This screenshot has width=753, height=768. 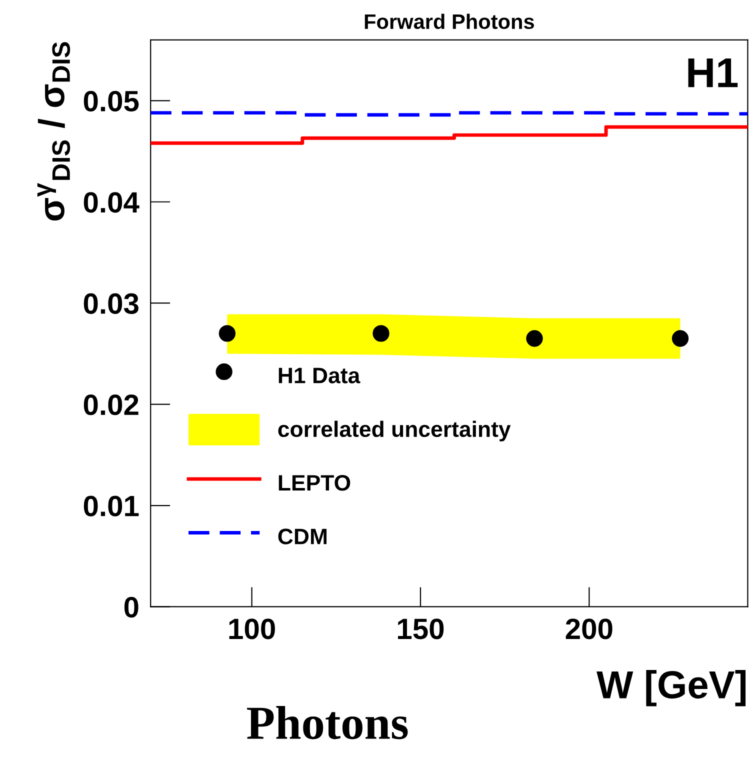 I want to click on annotation: H1, so click(x=713, y=73).